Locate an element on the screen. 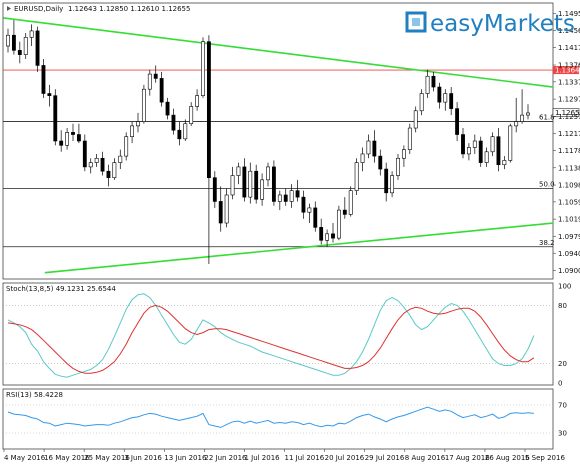 The width and height of the screenshot is (580, 464). price-tick-label: 1.09790 is located at coordinates (569, 237).